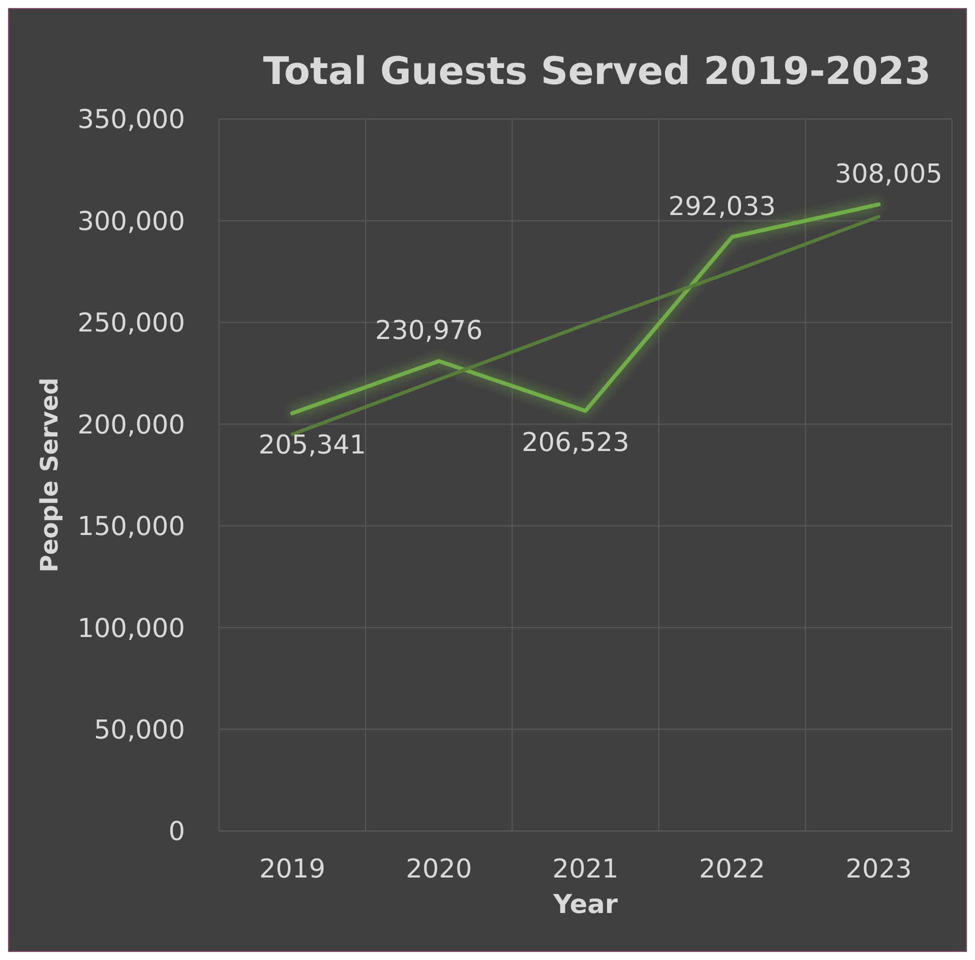 The height and width of the screenshot is (960, 975). Describe the element at coordinates (429, 331) in the screenshot. I see `data-label: 230,976` at that location.